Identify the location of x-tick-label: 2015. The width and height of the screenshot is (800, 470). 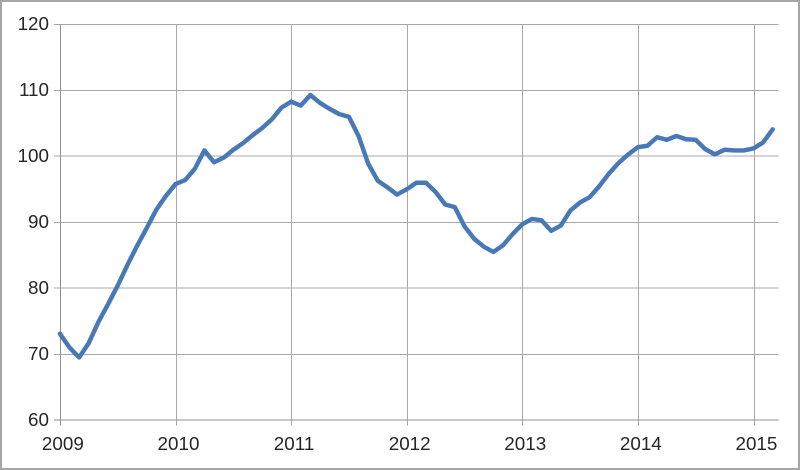
(756, 443).